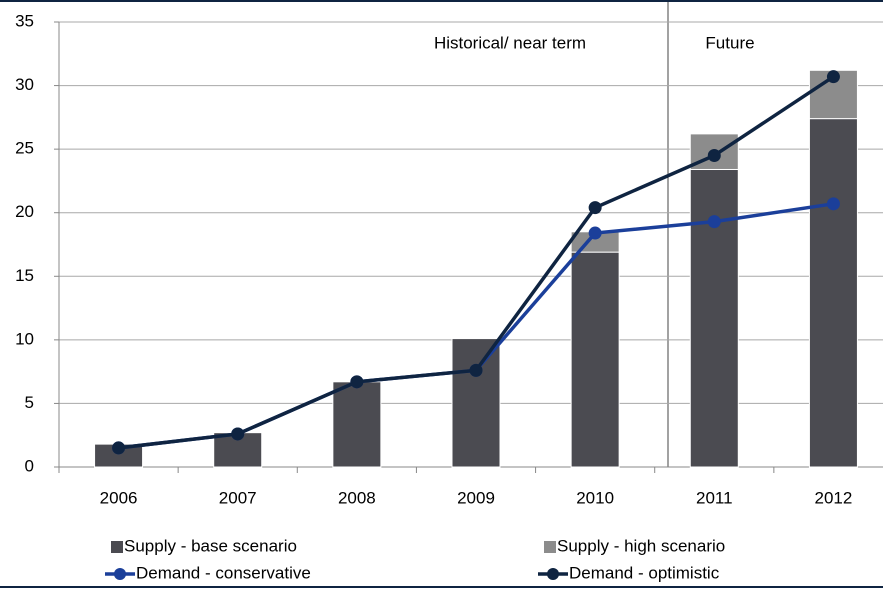  I want to click on annotation: Historical/ near term, so click(510, 42).